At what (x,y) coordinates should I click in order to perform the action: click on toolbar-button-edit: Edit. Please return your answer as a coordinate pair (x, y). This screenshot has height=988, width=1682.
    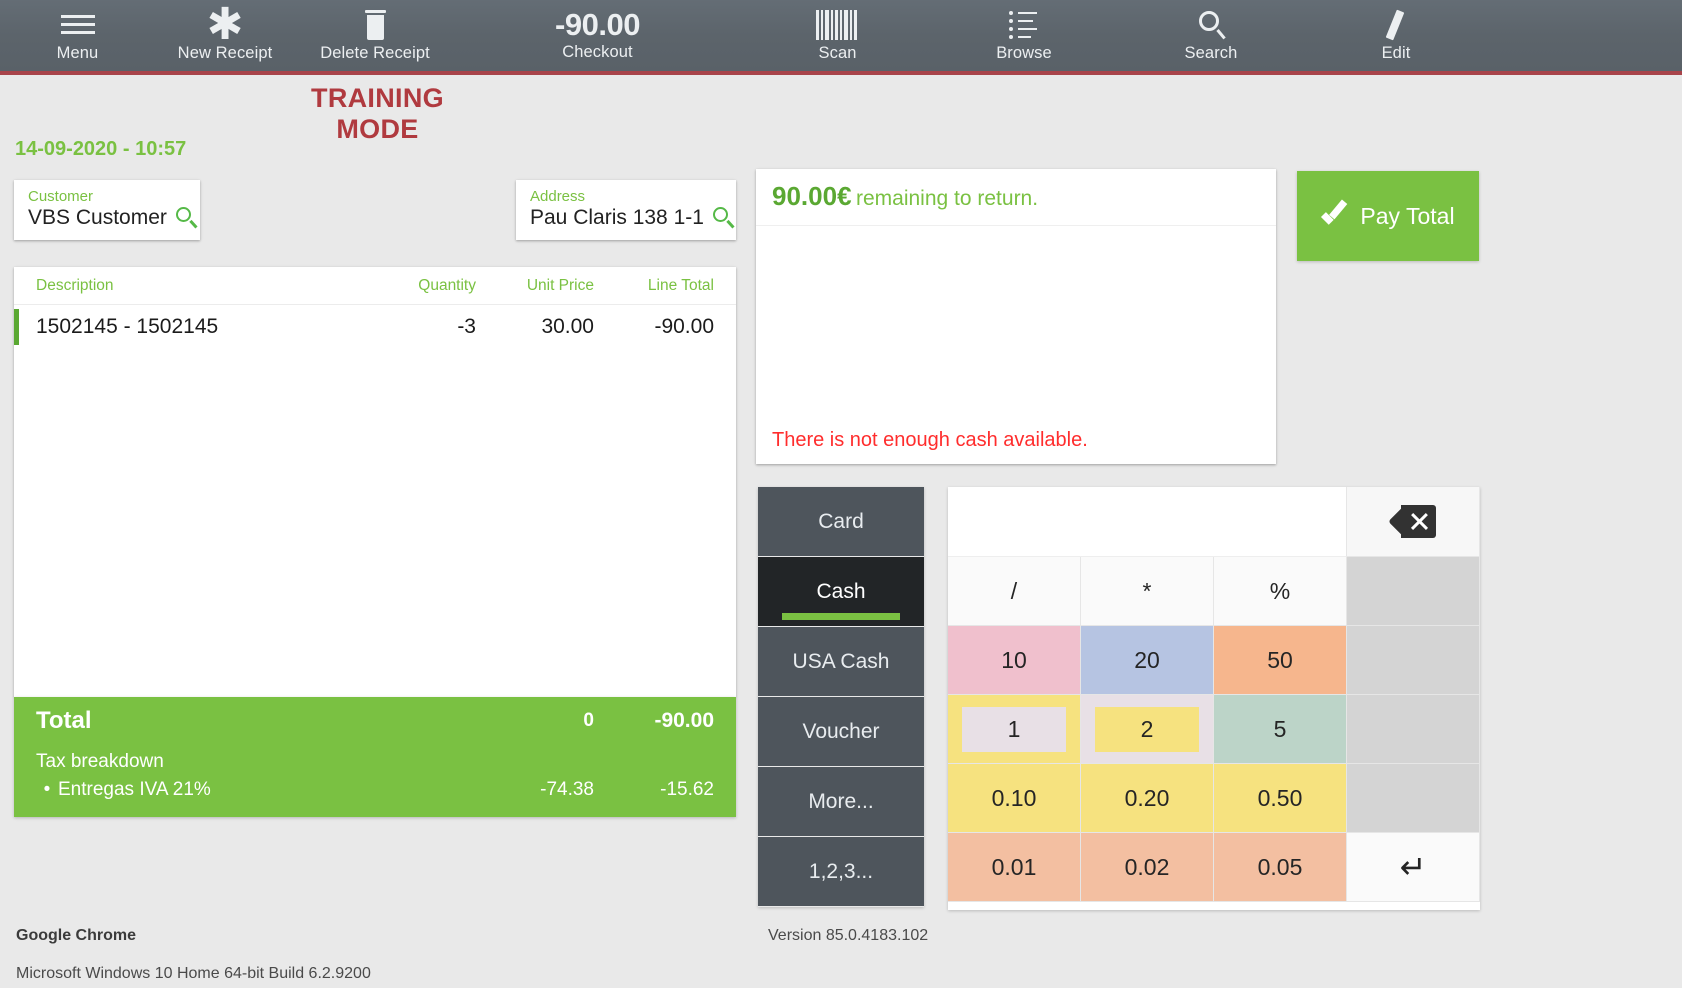
    Looking at the image, I should click on (1396, 33).